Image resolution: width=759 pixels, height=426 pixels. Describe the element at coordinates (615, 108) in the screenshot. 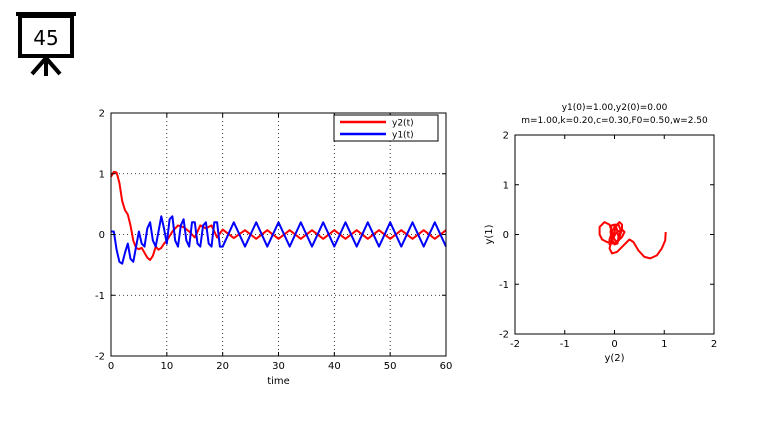

I see `phase-chart-title: y1(0)=1.00,y2(0)=0.00` at that location.